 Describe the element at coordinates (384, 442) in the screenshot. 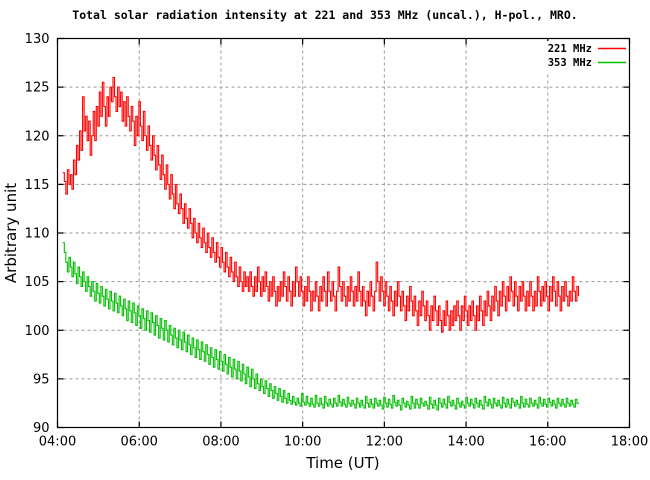

I see `x-tick-label: 12:00` at that location.